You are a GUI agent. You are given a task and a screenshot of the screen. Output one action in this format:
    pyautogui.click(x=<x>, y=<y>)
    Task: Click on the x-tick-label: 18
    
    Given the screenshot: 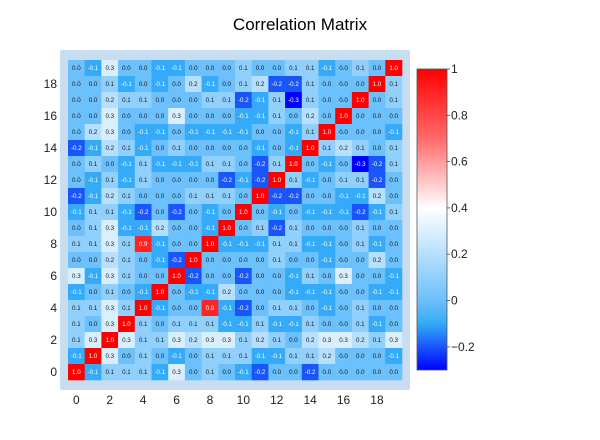 What is the action you would take?
    pyautogui.click(x=377, y=400)
    